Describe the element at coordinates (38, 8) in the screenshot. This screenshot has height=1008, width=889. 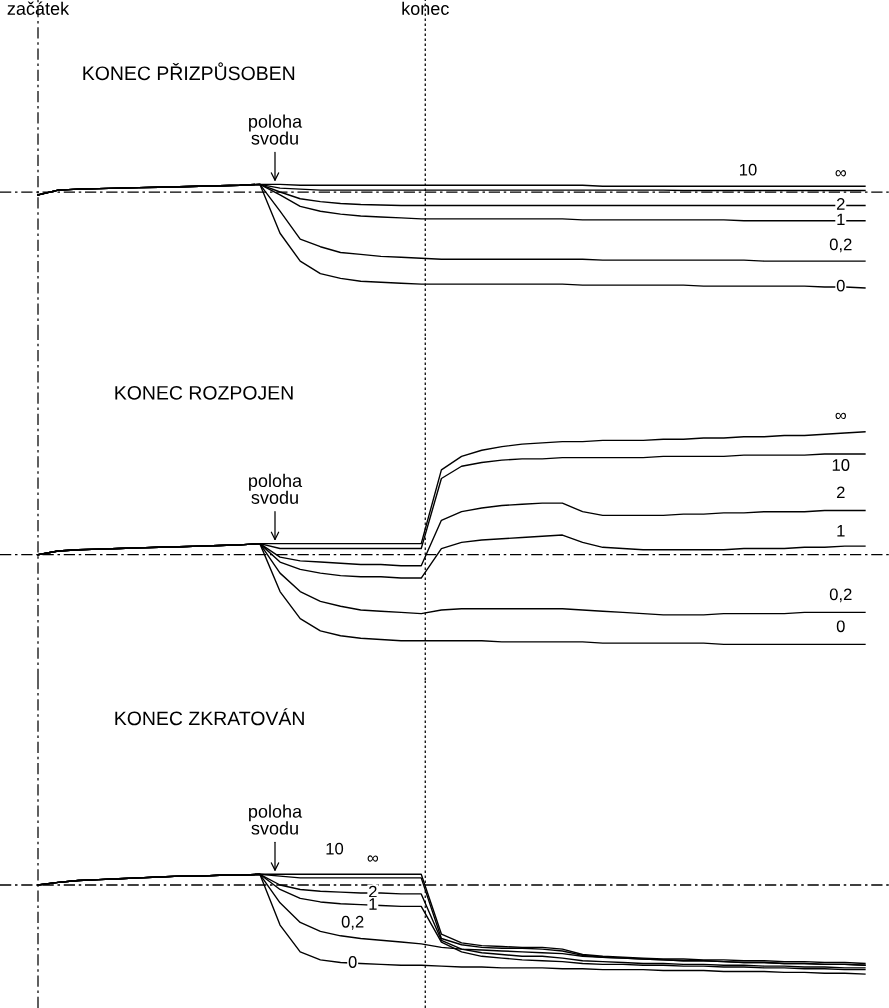
I see `text: začátek` at that location.